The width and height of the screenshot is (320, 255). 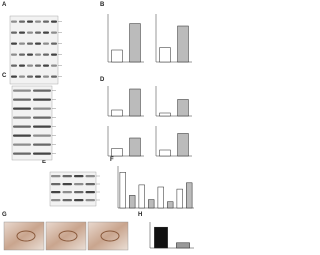 What do you see at coordinates (102, 5) in the screenshot?
I see `panel-label: B` at bounding box center [102, 5].